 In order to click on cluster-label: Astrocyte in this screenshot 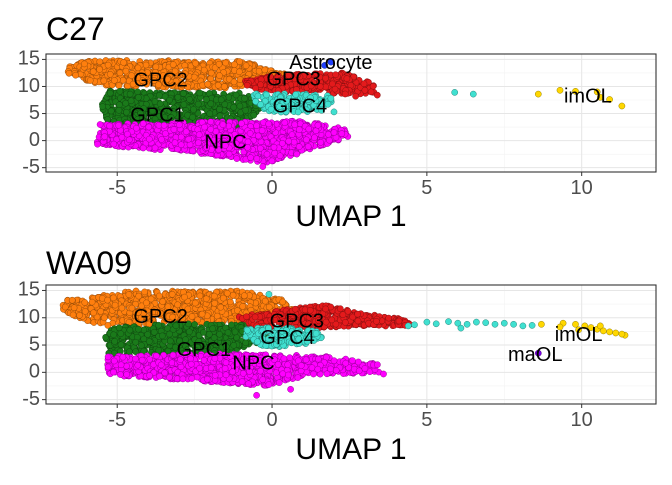, I will do `click(330, 63)`.